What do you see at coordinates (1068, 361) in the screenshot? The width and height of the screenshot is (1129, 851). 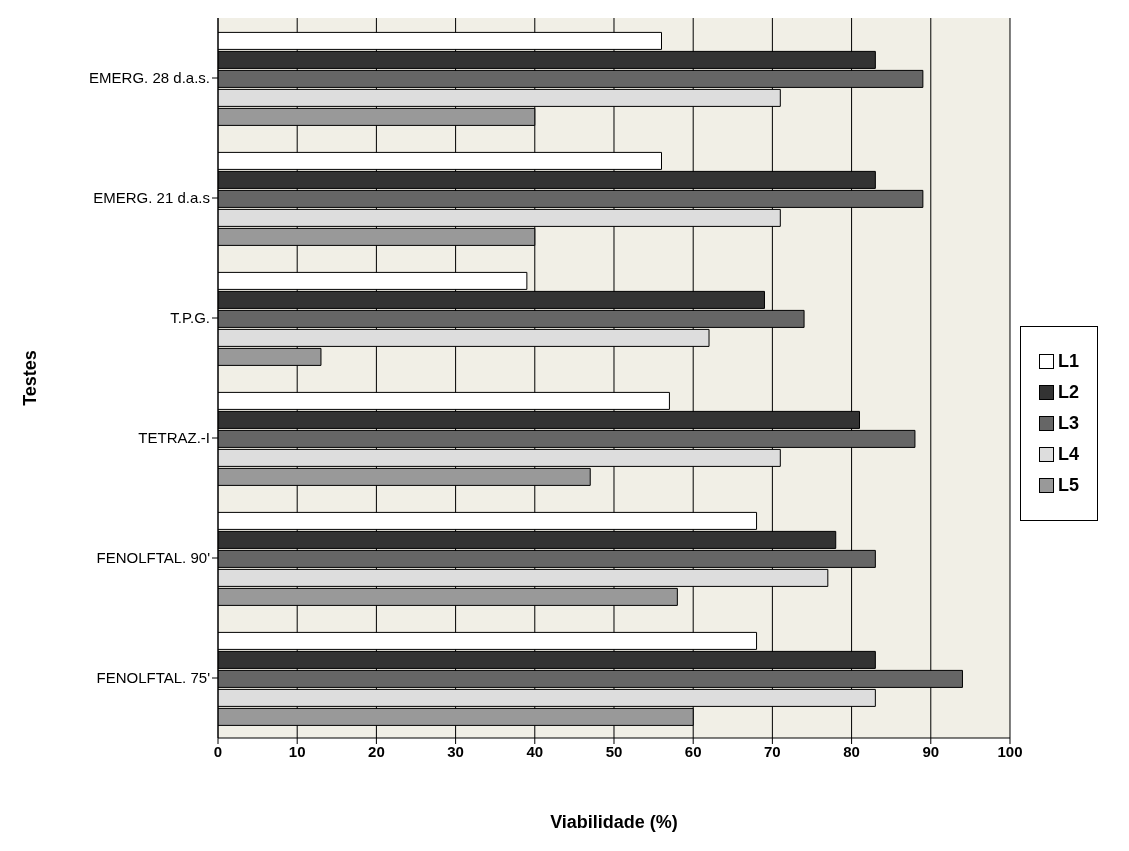 I see `legend-label: L1` at bounding box center [1068, 361].